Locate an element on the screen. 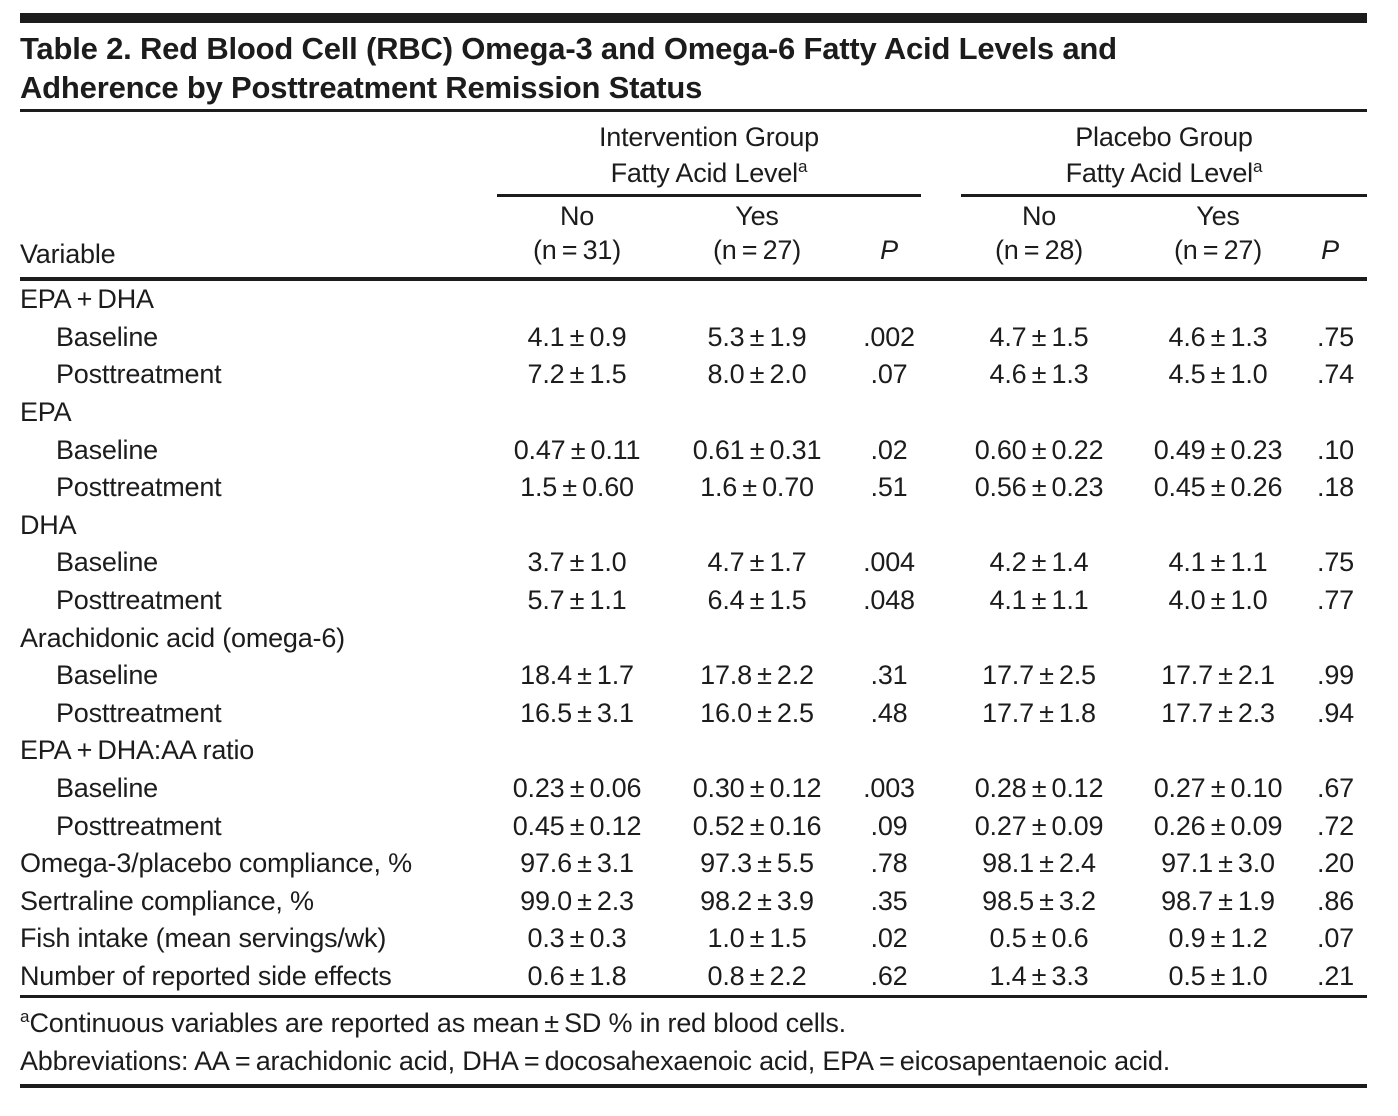 The width and height of the screenshot is (1398, 1116). variable-column-header: Variable is located at coordinates (253, 196).